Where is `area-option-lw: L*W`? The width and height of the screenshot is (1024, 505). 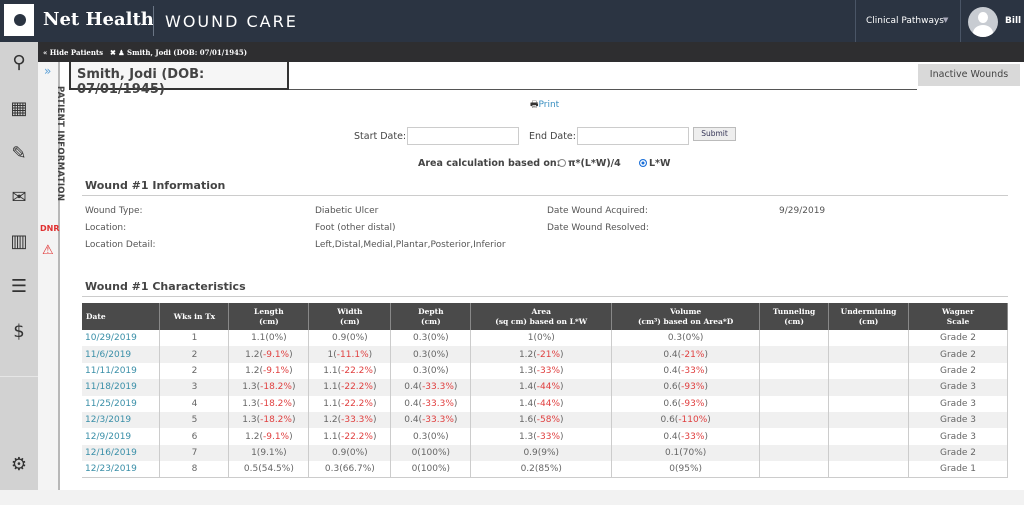
area-option-lw: L*W is located at coordinates (655, 163).